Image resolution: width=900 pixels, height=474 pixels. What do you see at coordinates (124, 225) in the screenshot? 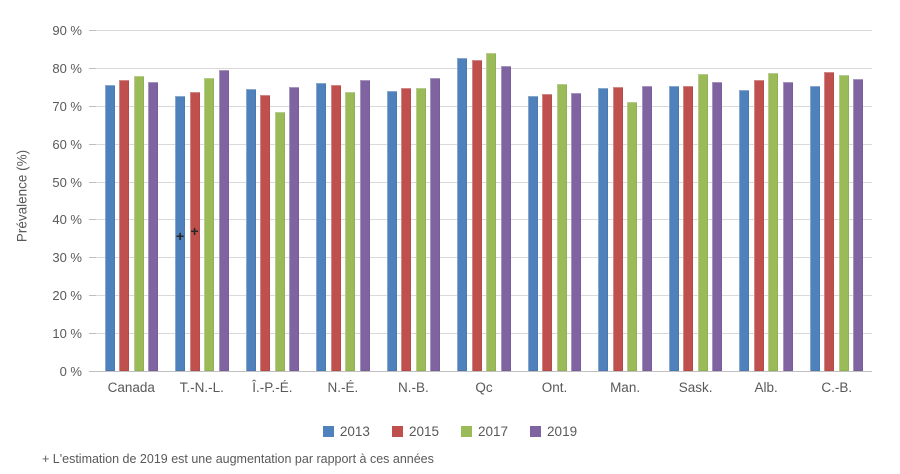
I see `bar-2015-Canada` at bounding box center [124, 225].